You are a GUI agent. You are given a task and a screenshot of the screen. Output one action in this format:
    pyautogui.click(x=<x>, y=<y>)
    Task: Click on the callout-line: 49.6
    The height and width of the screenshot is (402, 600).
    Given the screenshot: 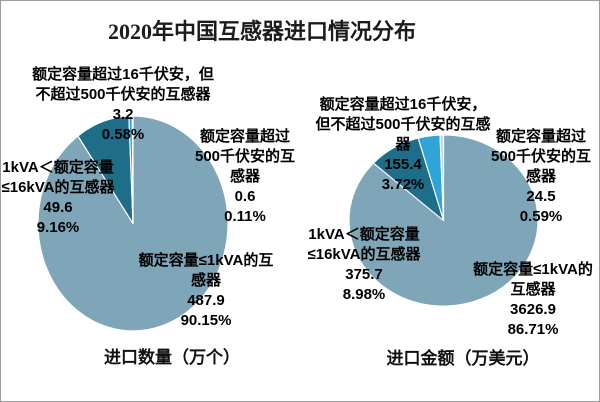 What is the action you would take?
    pyautogui.click(x=58, y=207)
    